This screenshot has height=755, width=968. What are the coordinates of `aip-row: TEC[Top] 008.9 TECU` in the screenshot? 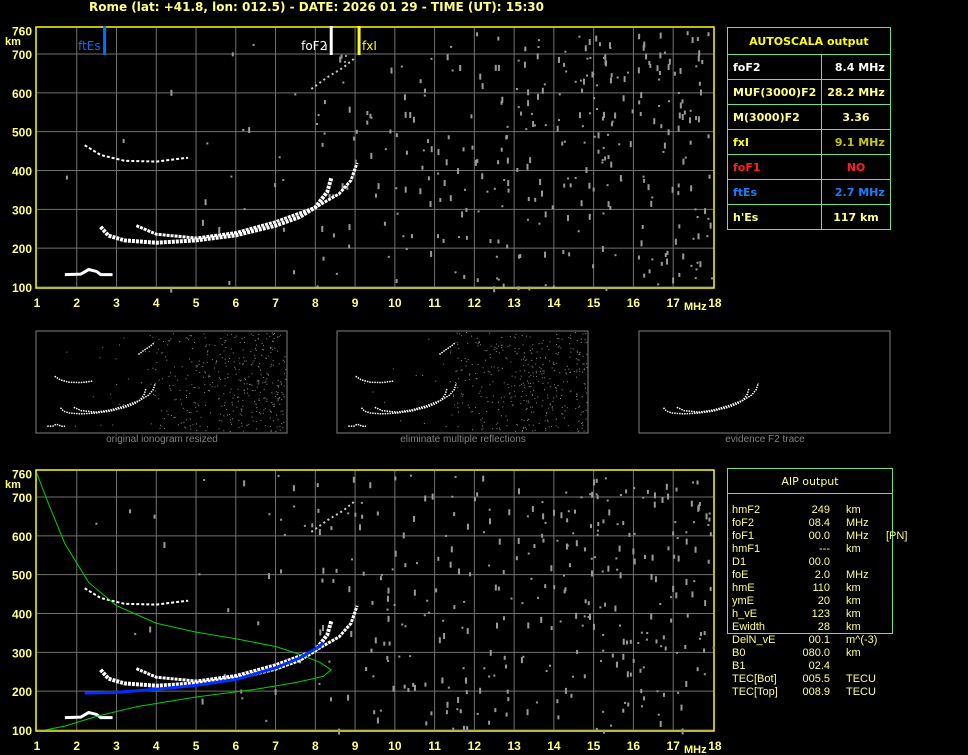 It's located at (819, 692).